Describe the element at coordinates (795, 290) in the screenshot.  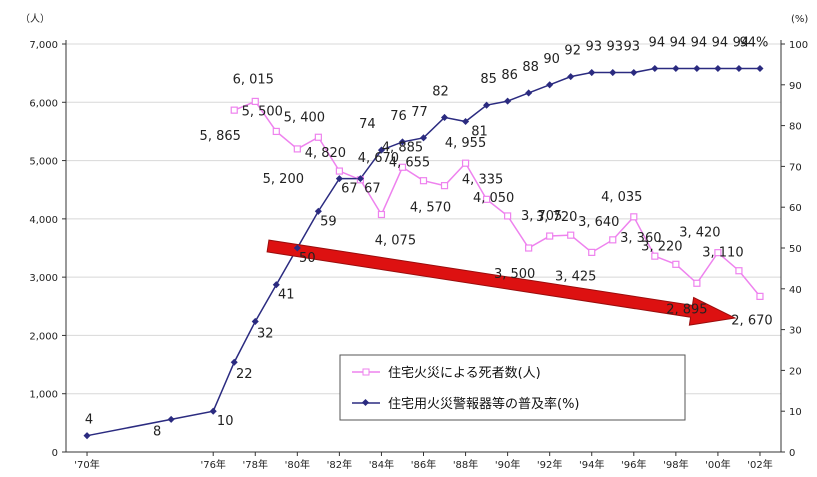
I see `right-tick-label: 40` at that location.